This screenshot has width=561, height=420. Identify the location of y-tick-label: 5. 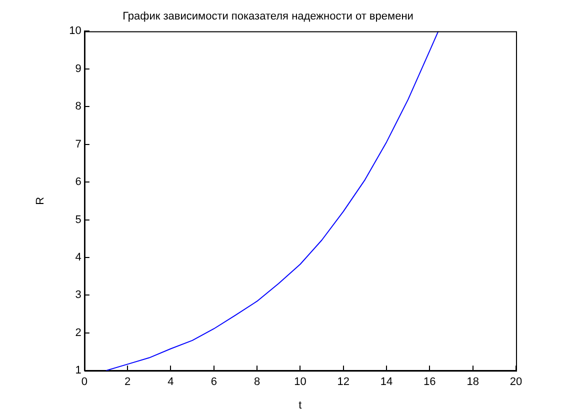
(78, 220).